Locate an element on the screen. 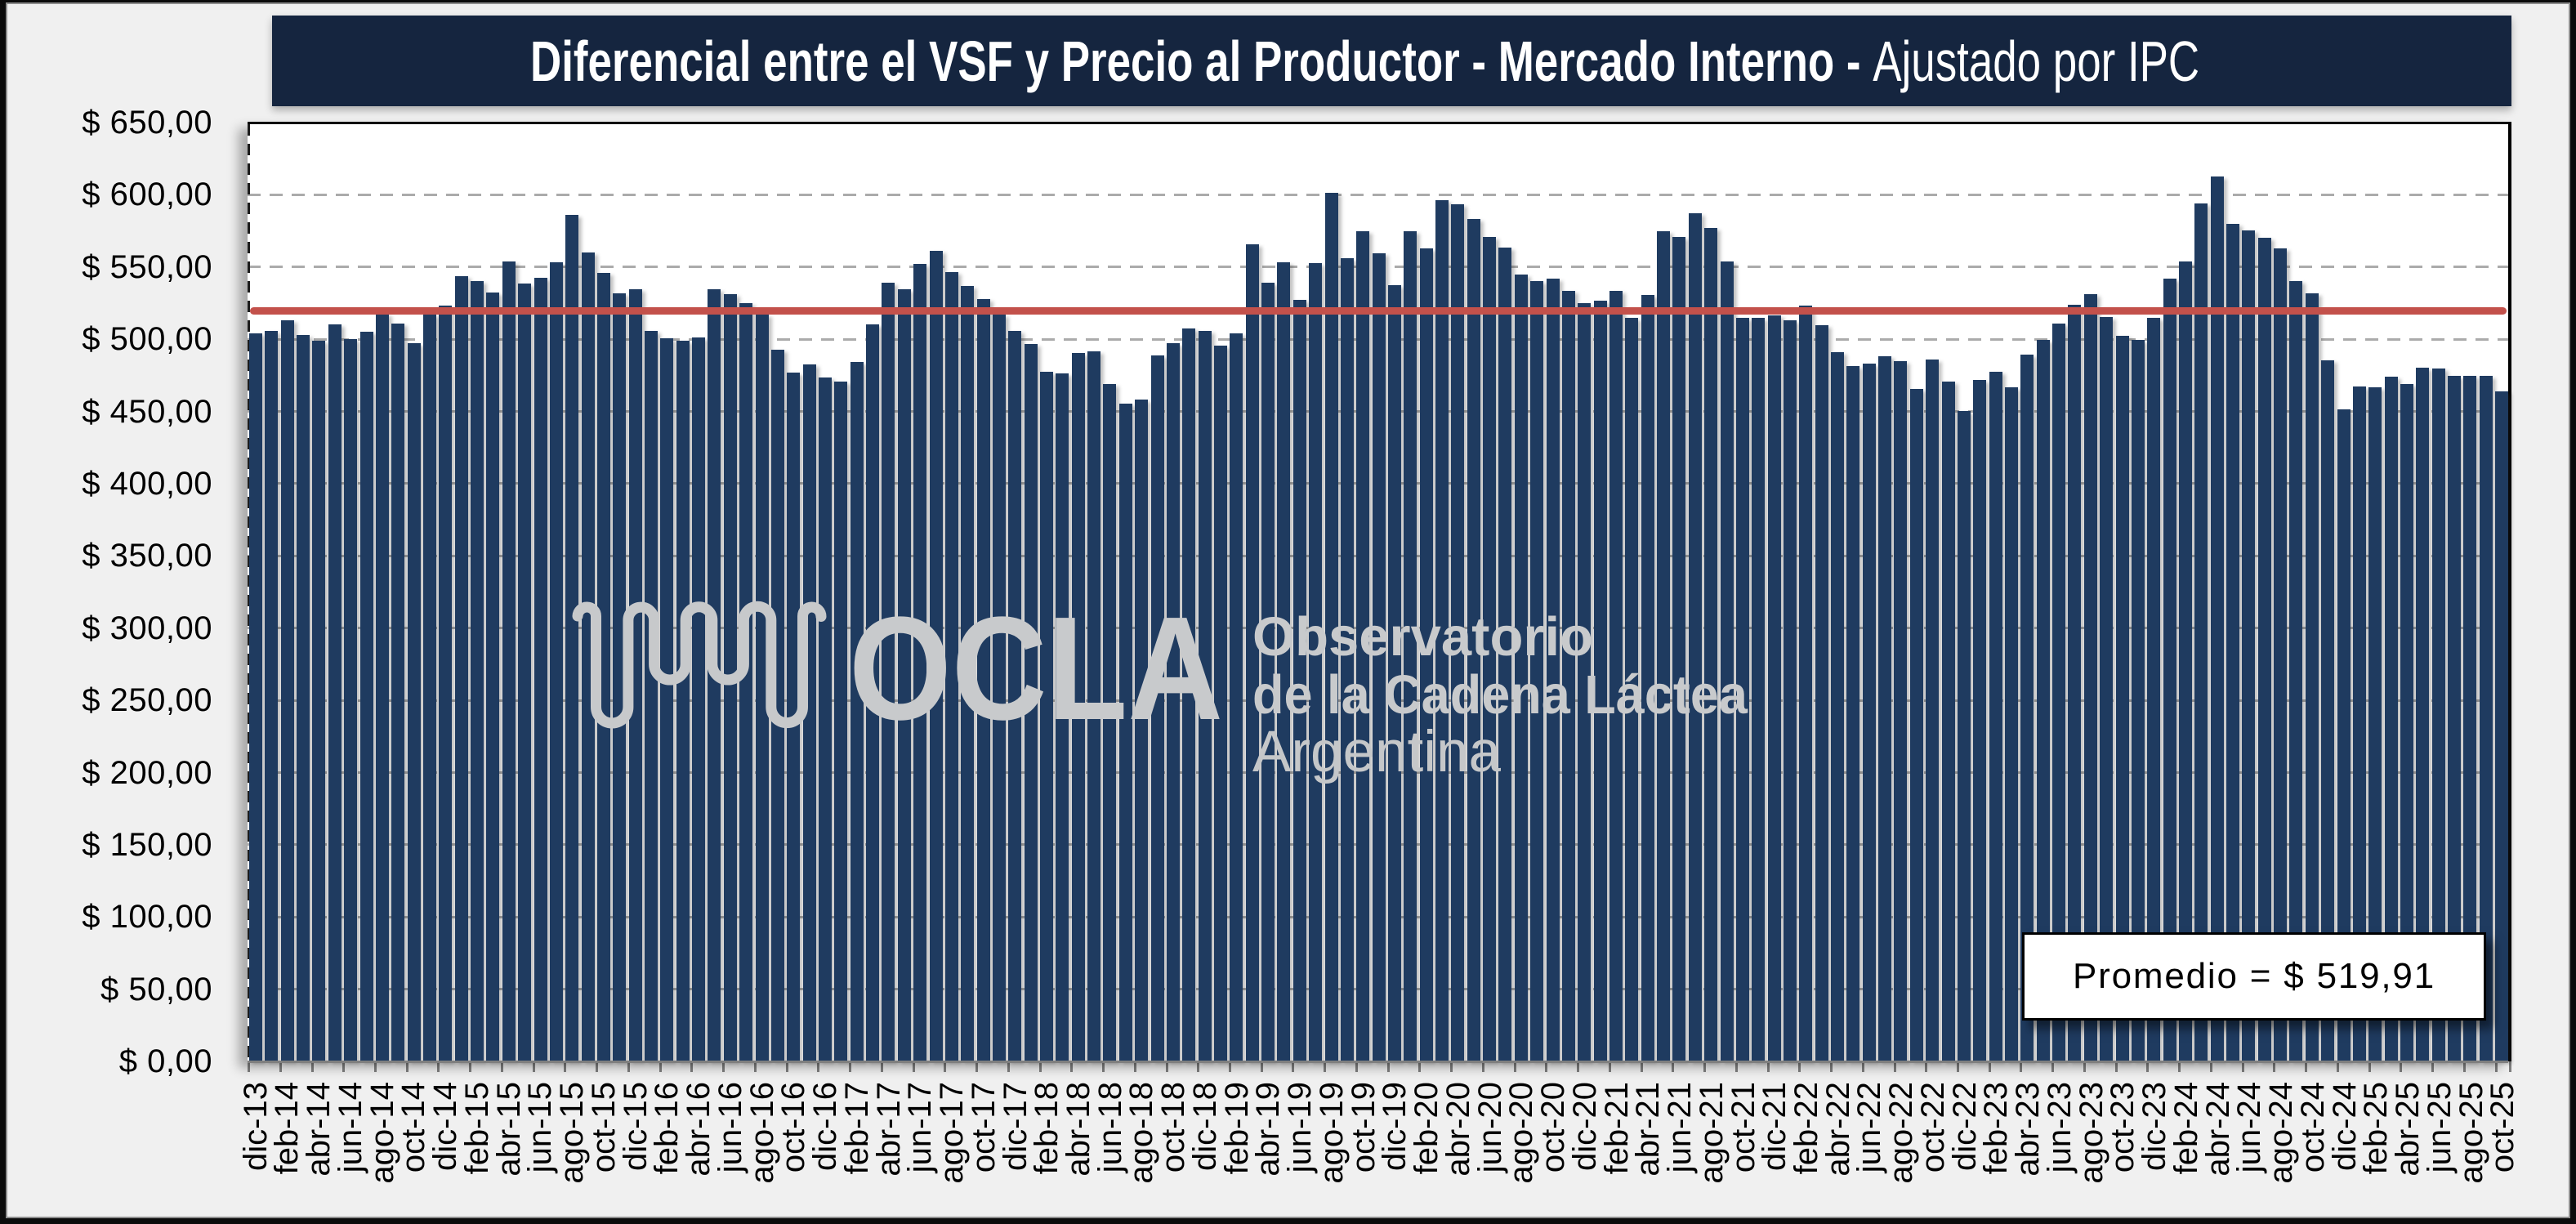 The height and width of the screenshot is (1224, 2576). svg-text: OCLA is located at coordinates (1036, 669).